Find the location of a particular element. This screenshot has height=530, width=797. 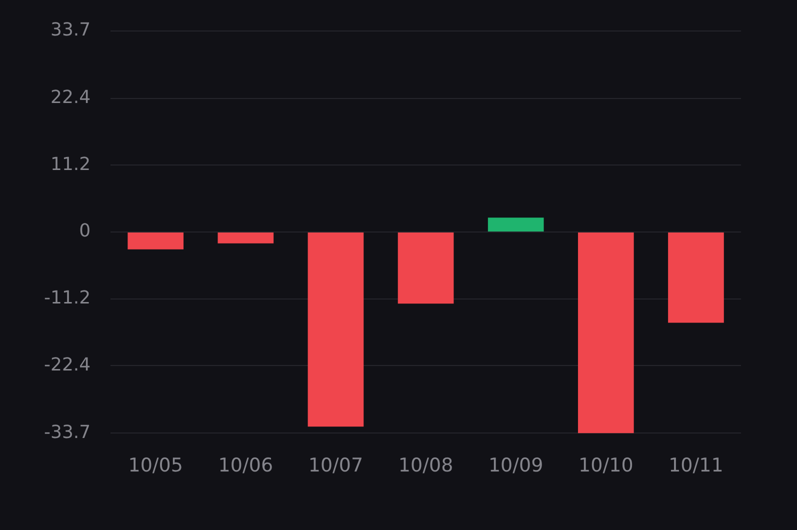

y-tick-label: 33.7 is located at coordinates (70, 29).